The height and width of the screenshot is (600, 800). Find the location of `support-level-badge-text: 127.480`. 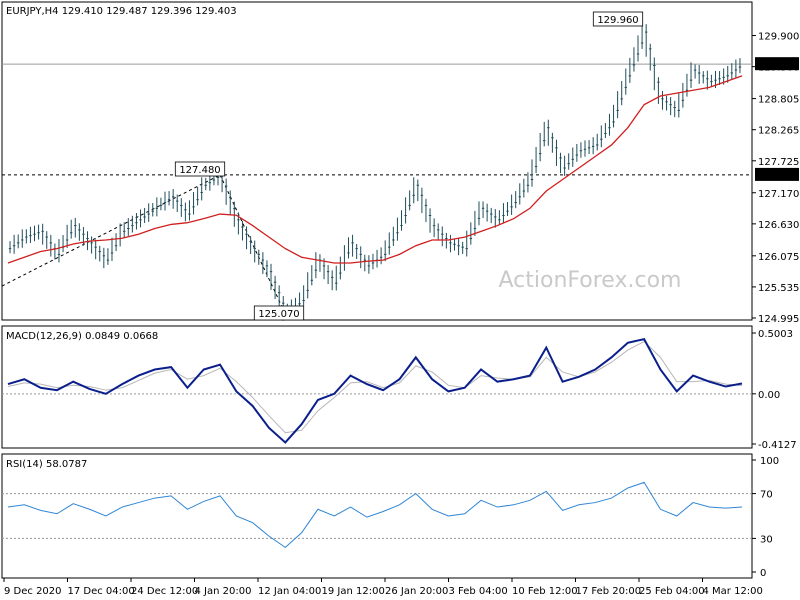

support-level-badge-text: 127.480 is located at coordinates (776, 175).